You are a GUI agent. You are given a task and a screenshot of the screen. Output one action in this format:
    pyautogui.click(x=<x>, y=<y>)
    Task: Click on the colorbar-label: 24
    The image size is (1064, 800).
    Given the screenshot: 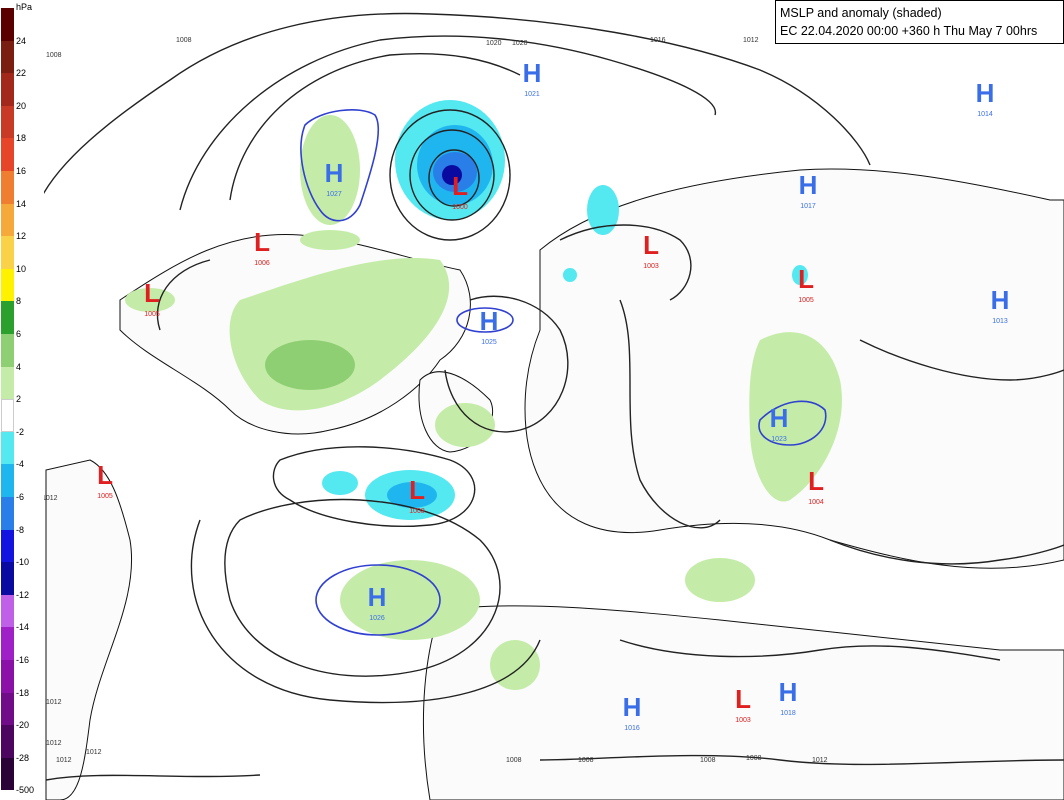 What is the action you would take?
    pyautogui.click(x=21, y=40)
    